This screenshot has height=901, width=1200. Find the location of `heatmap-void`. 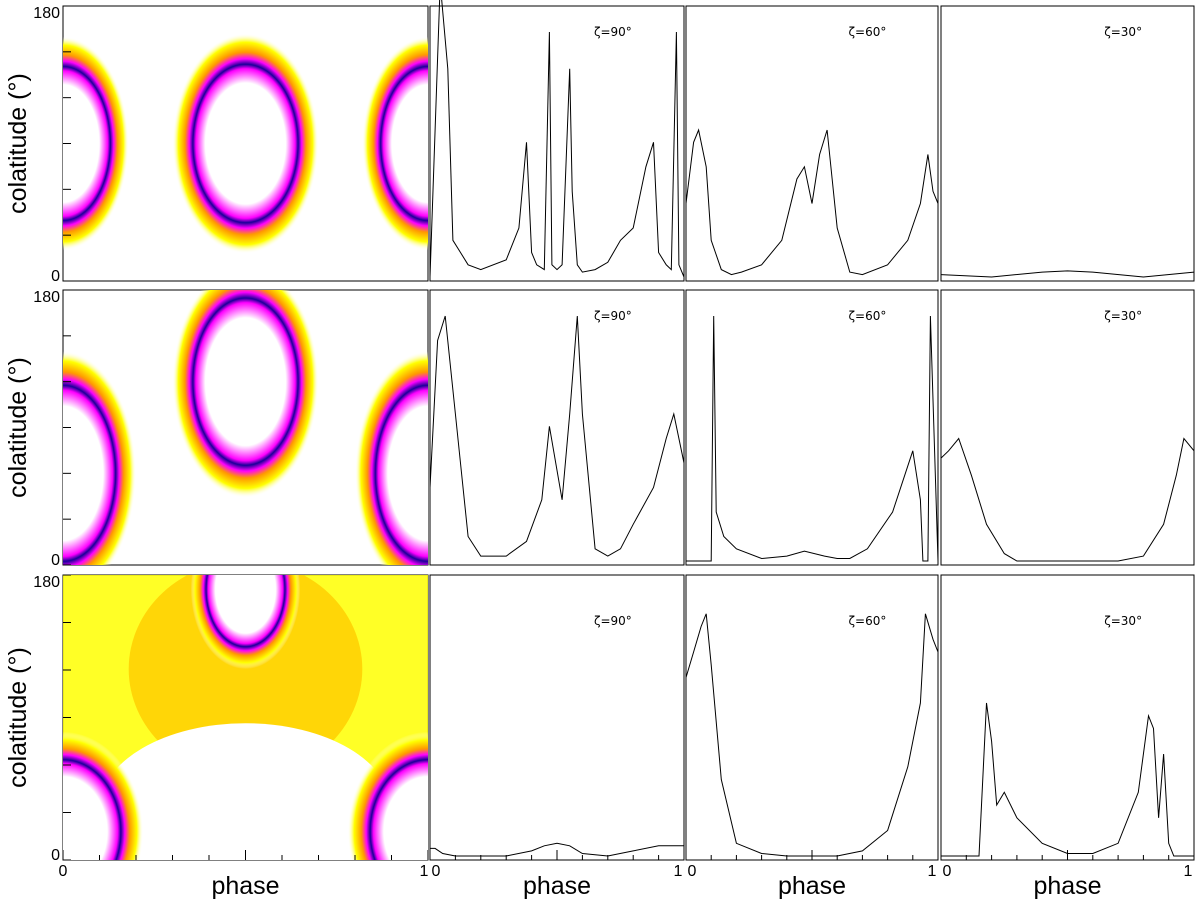

heatmap-void is located at coordinates (245, 791).